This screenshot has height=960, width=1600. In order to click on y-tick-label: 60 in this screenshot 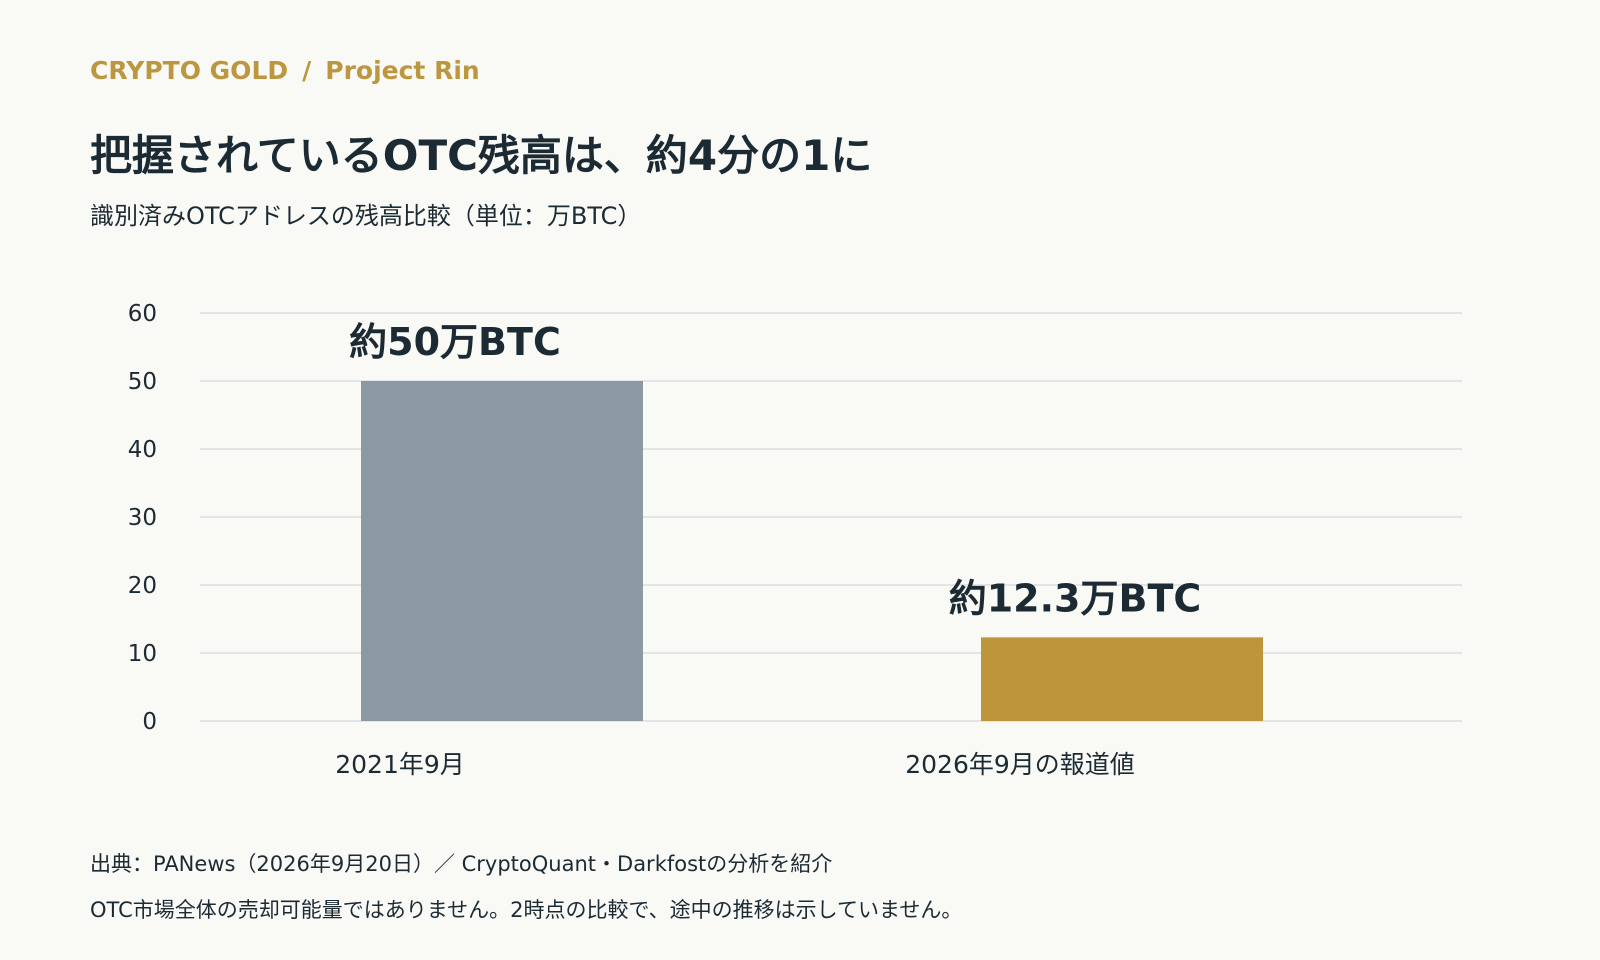, I will do `click(142, 314)`.